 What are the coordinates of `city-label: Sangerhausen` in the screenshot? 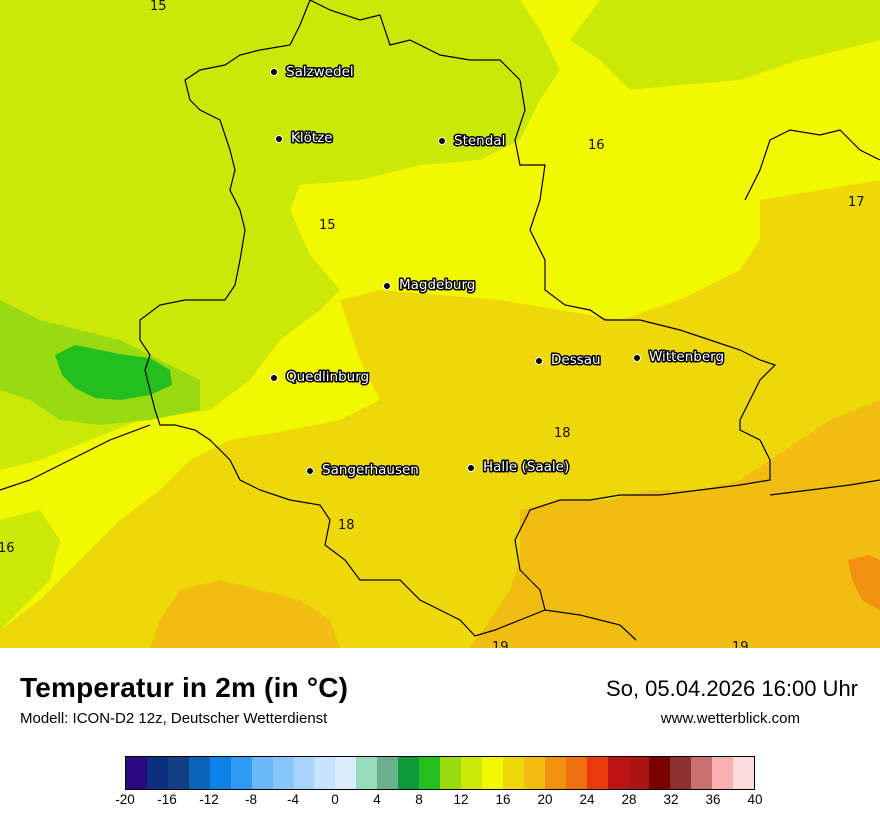 It's located at (370, 470).